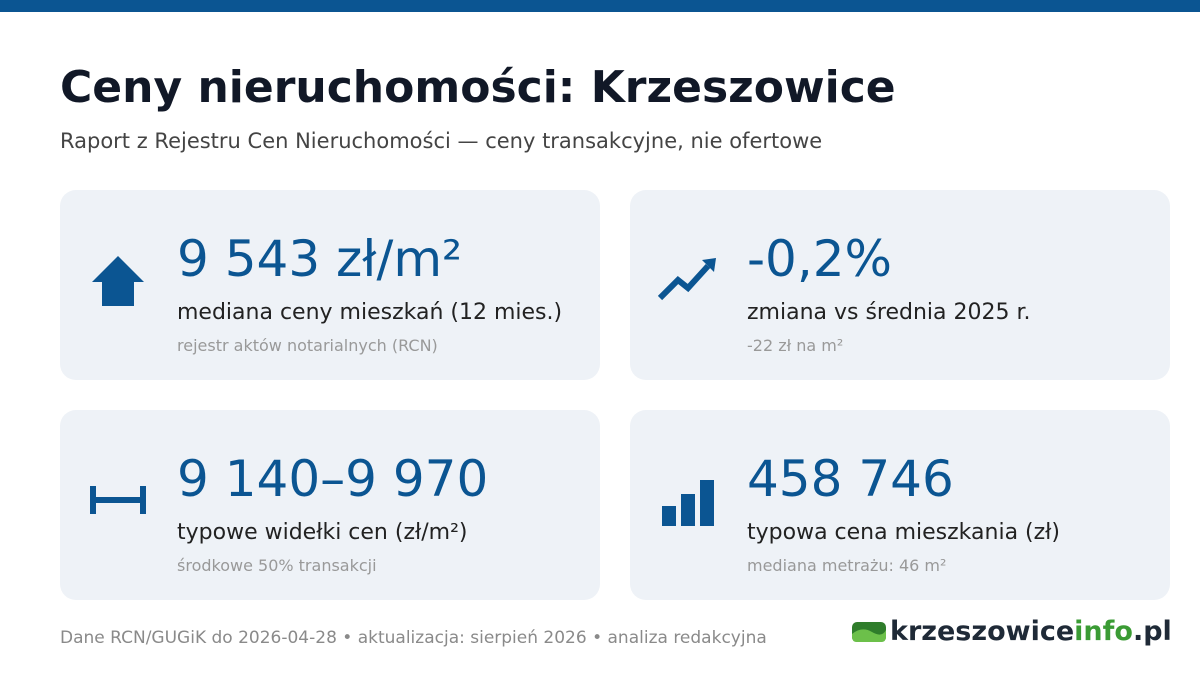 The image size is (1200, 675). Describe the element at coordinates (600, 6) in the screenshot. I see `top-bar` at that location.